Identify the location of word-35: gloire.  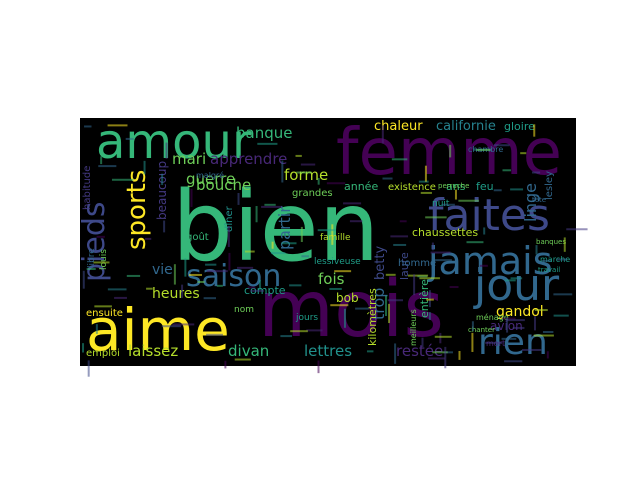
(519, 126).